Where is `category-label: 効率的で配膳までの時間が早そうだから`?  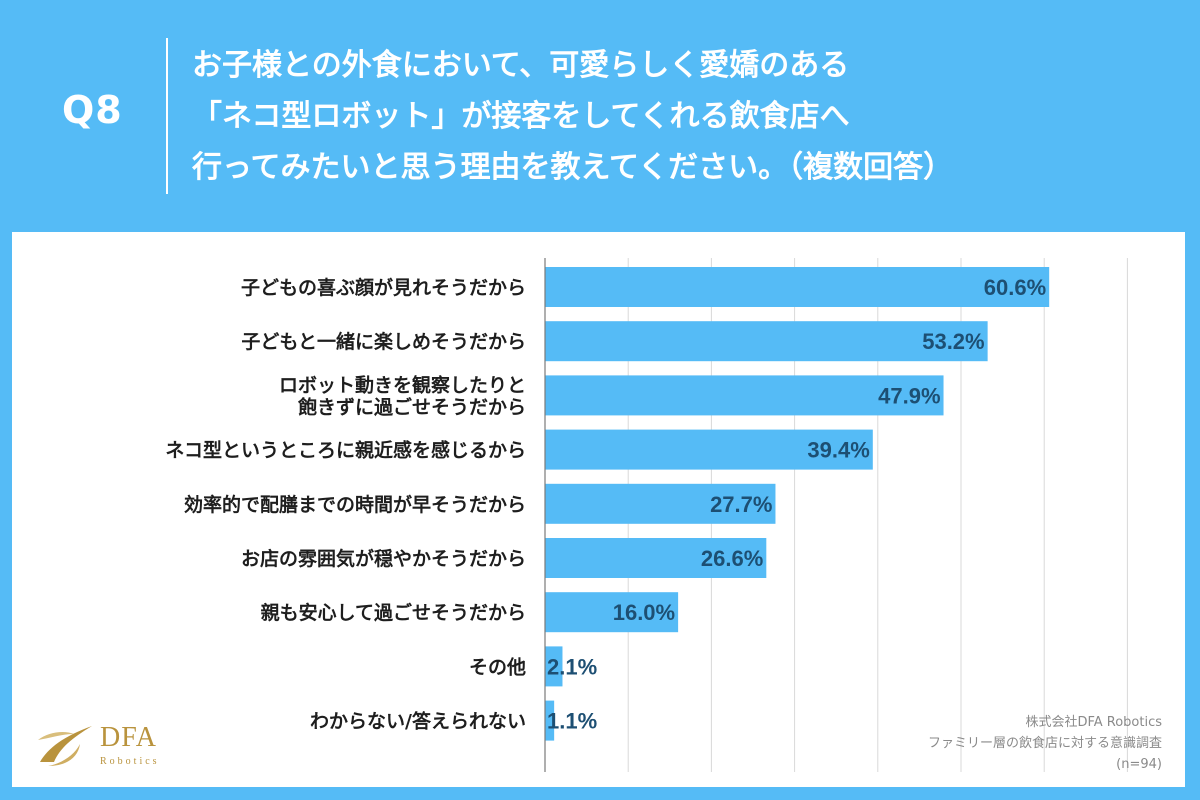
category-label: 効率的で配膳までの時間が早そうだから is located at coordinates (355, 504).